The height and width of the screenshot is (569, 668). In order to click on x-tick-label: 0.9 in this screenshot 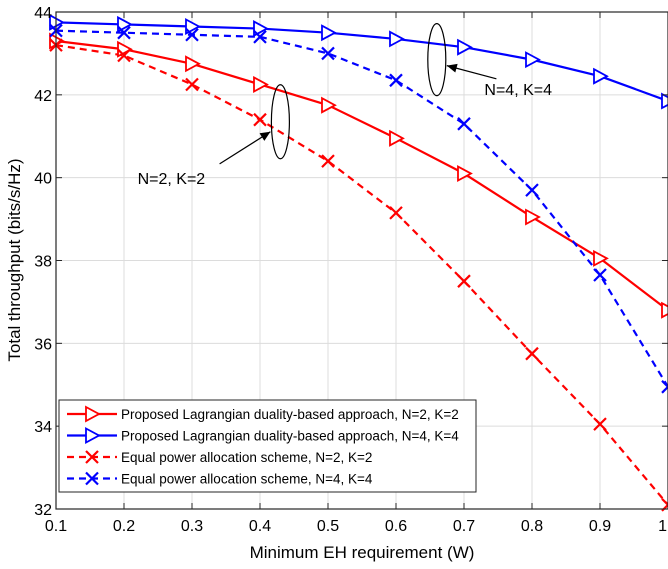, I will do `click(600, 526)`.